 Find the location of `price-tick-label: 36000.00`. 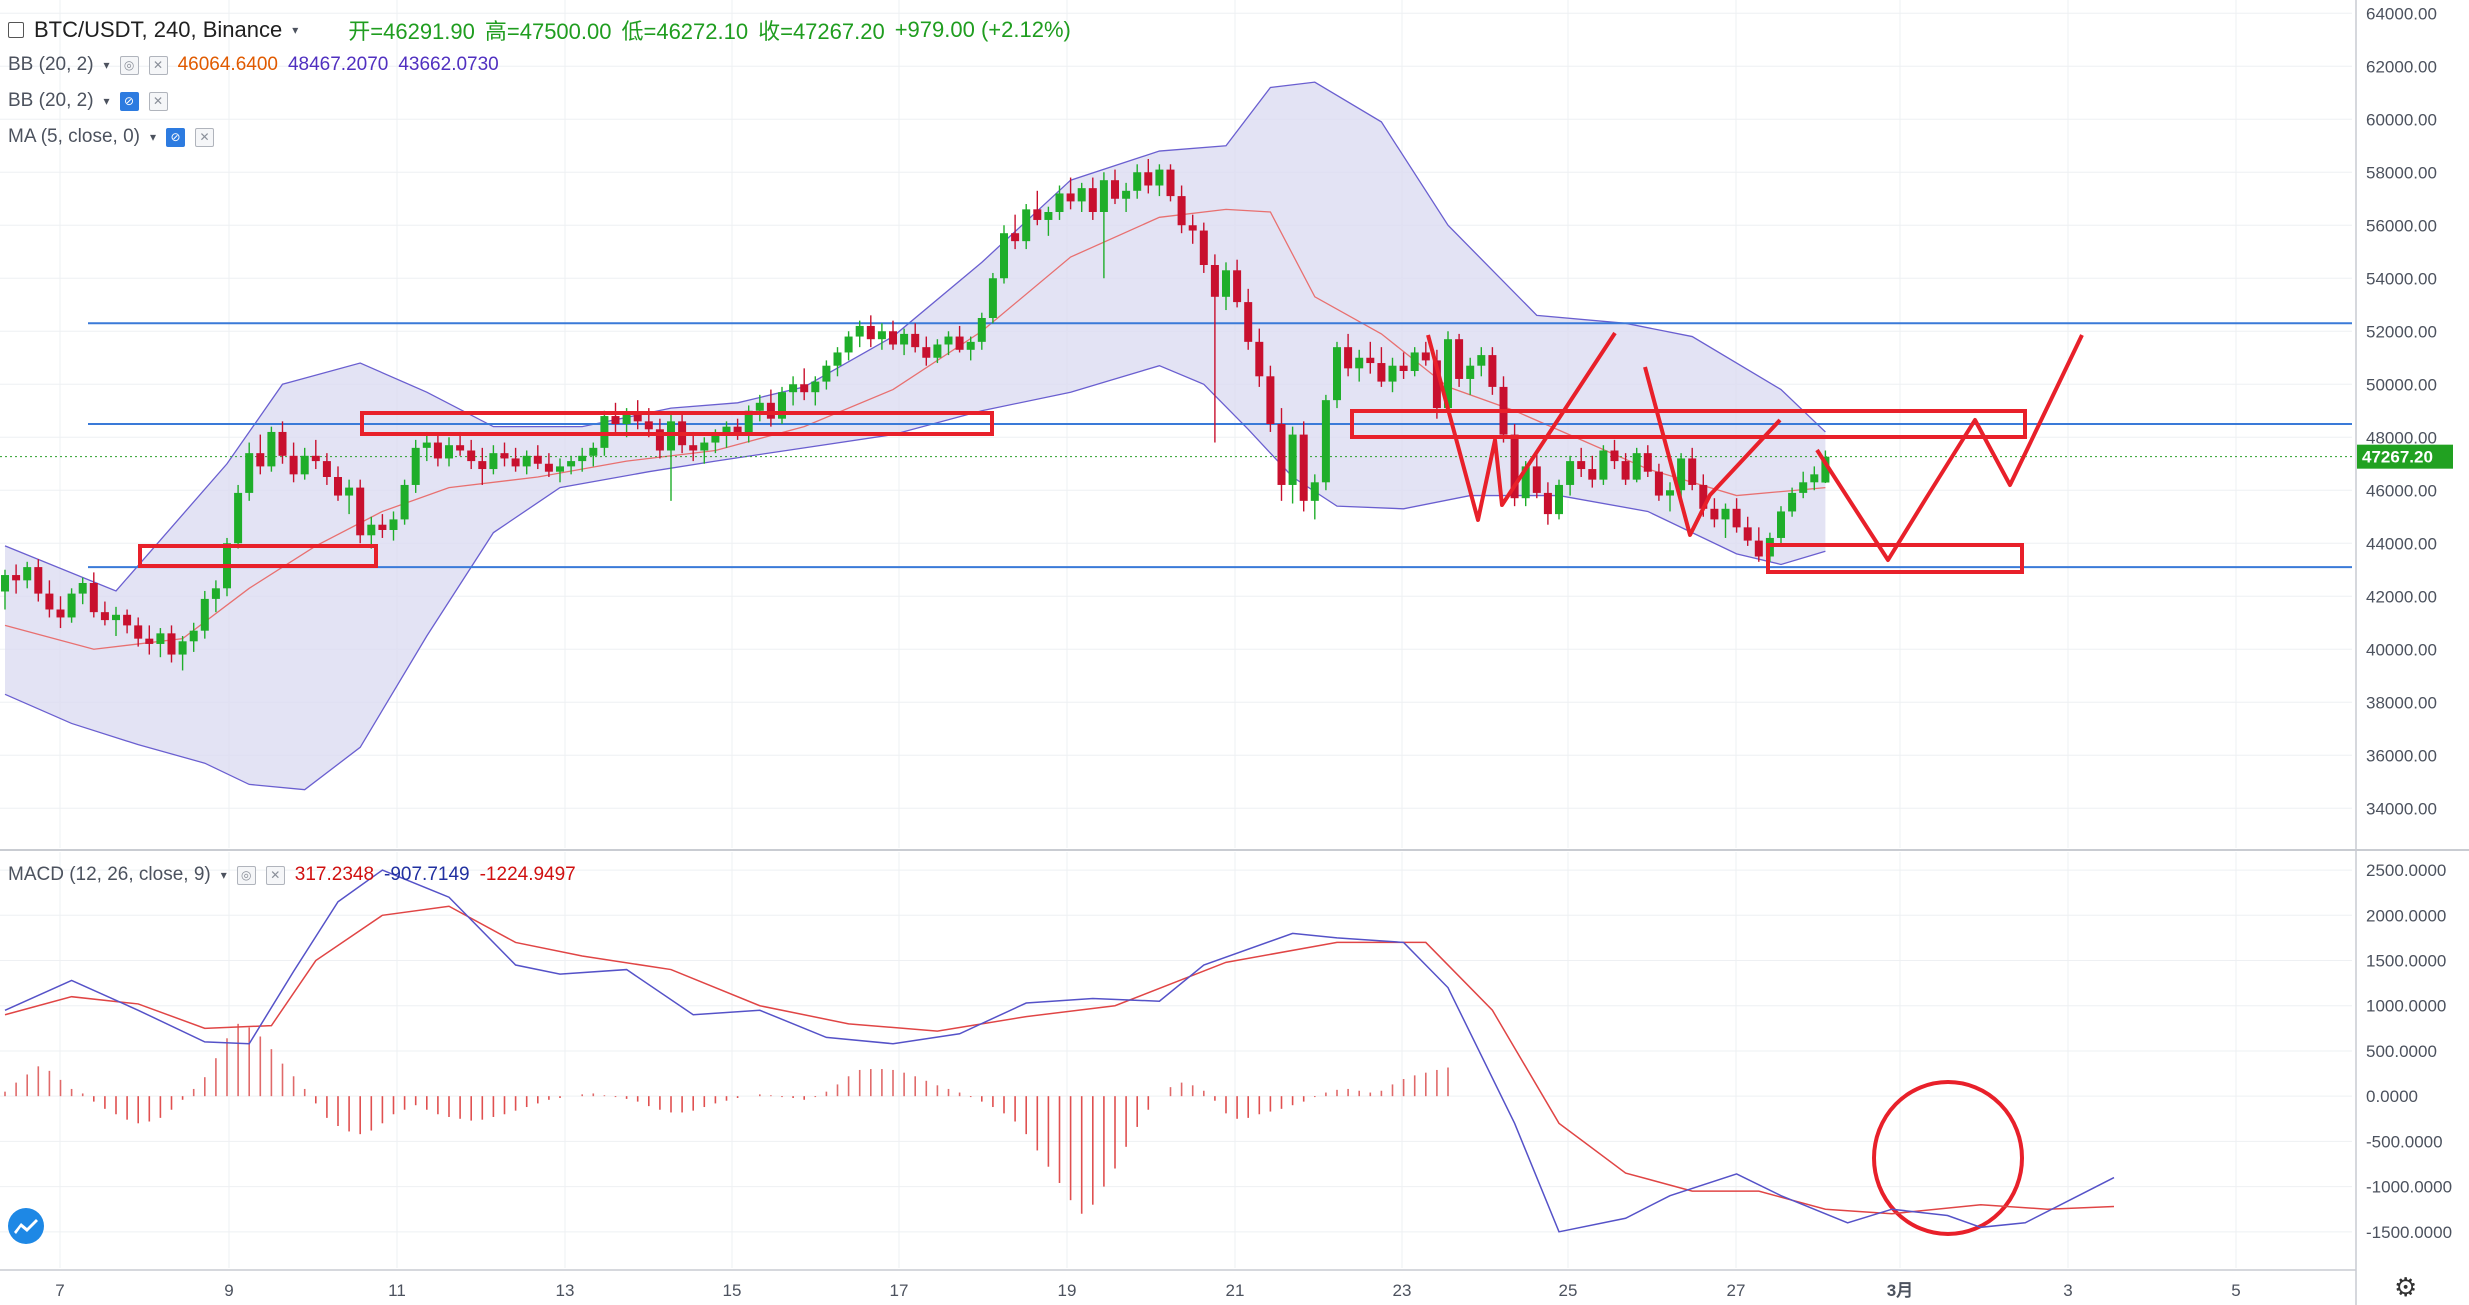

price-tick-label: 36000.00 is located at coordinates (2401, 755).